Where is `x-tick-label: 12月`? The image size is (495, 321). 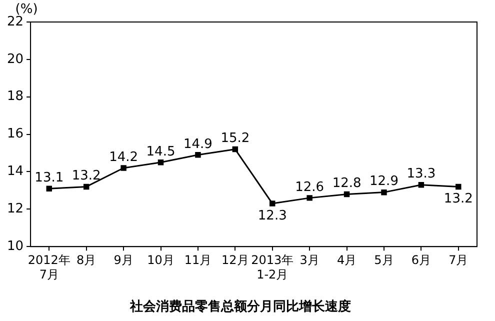 x-tick-label: 12月 is located at coordinates (235, 259).